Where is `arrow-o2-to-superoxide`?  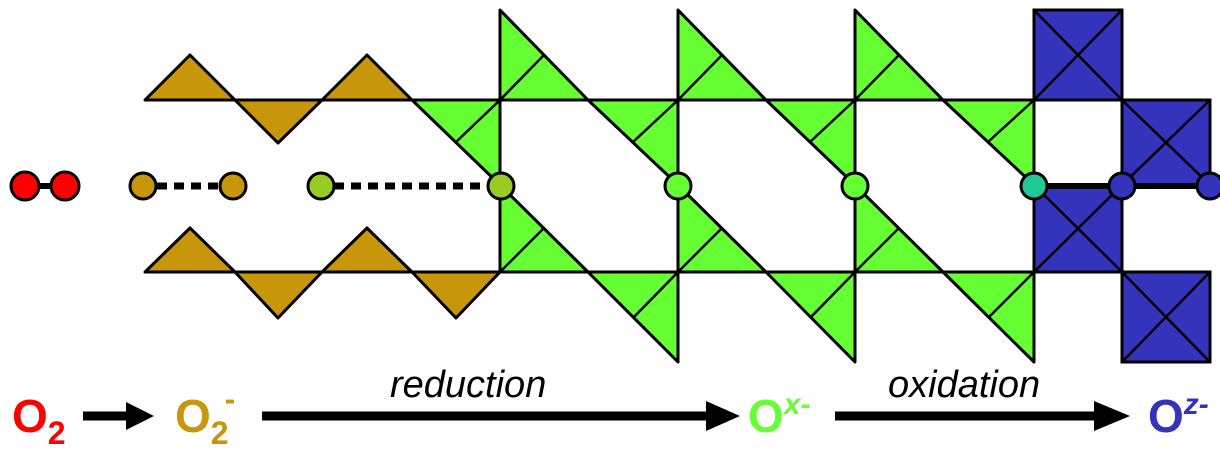
arrow-o2-to-superoxide is located at coordinates (118, 416).